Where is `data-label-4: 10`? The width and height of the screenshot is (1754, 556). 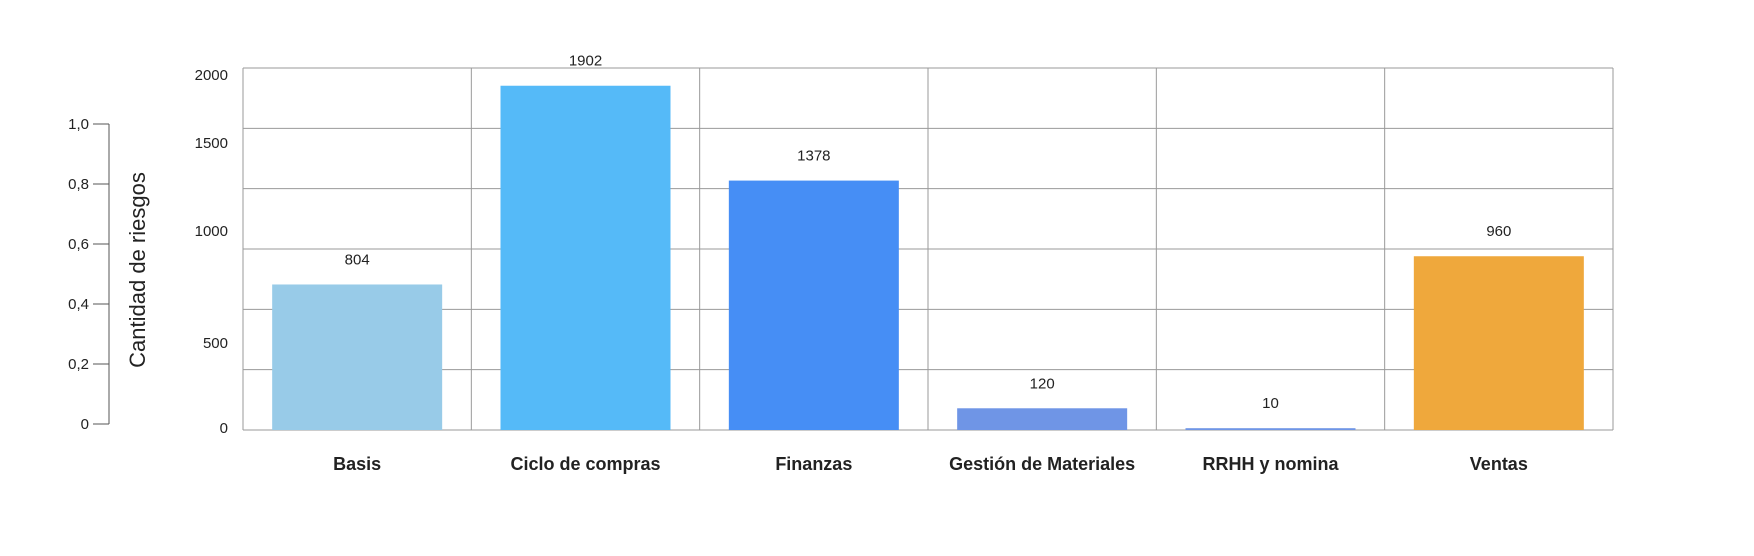
data-label-4: 10 is located at coordinates (1270, 403).